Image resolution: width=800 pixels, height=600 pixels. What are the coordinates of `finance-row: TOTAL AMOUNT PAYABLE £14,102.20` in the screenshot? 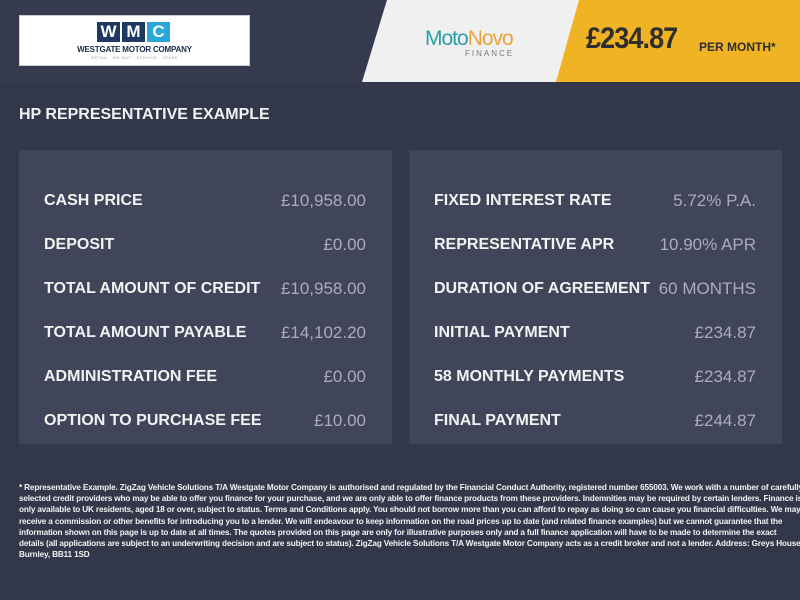 It's located at (205, 333).